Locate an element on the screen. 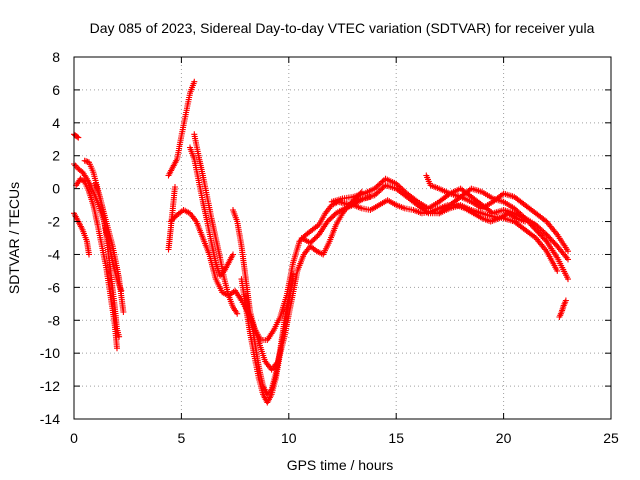 The image size is (640, 480). series-arc-b1 is located at coordinates (181, 128).